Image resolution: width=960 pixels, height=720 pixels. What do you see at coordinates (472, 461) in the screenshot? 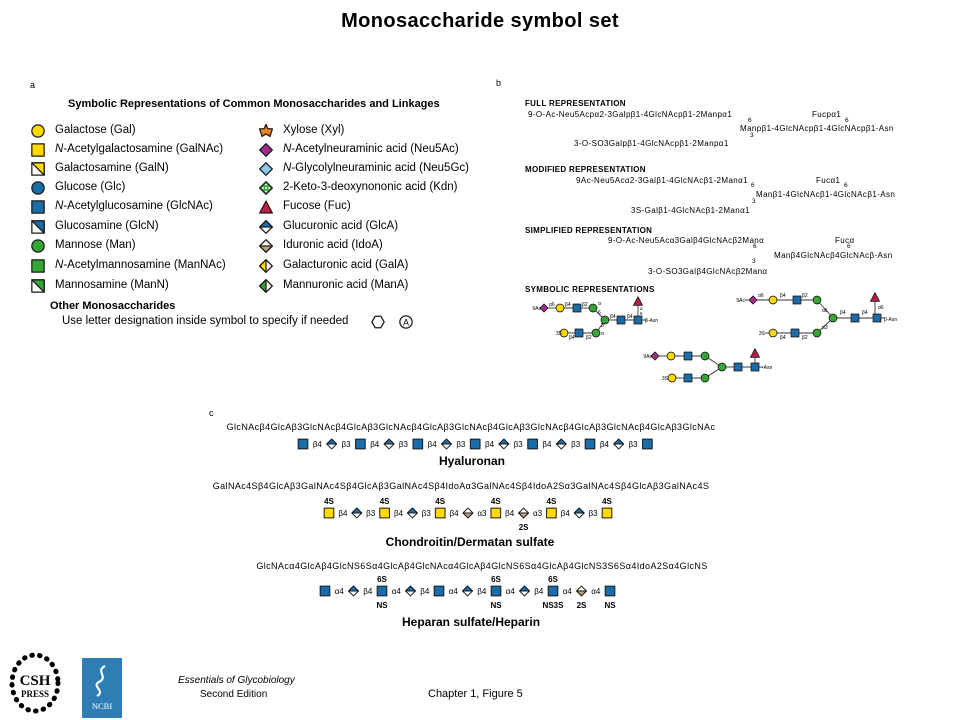
I see `gag-title: Hyaluronan` at bounding box center [472, 461].